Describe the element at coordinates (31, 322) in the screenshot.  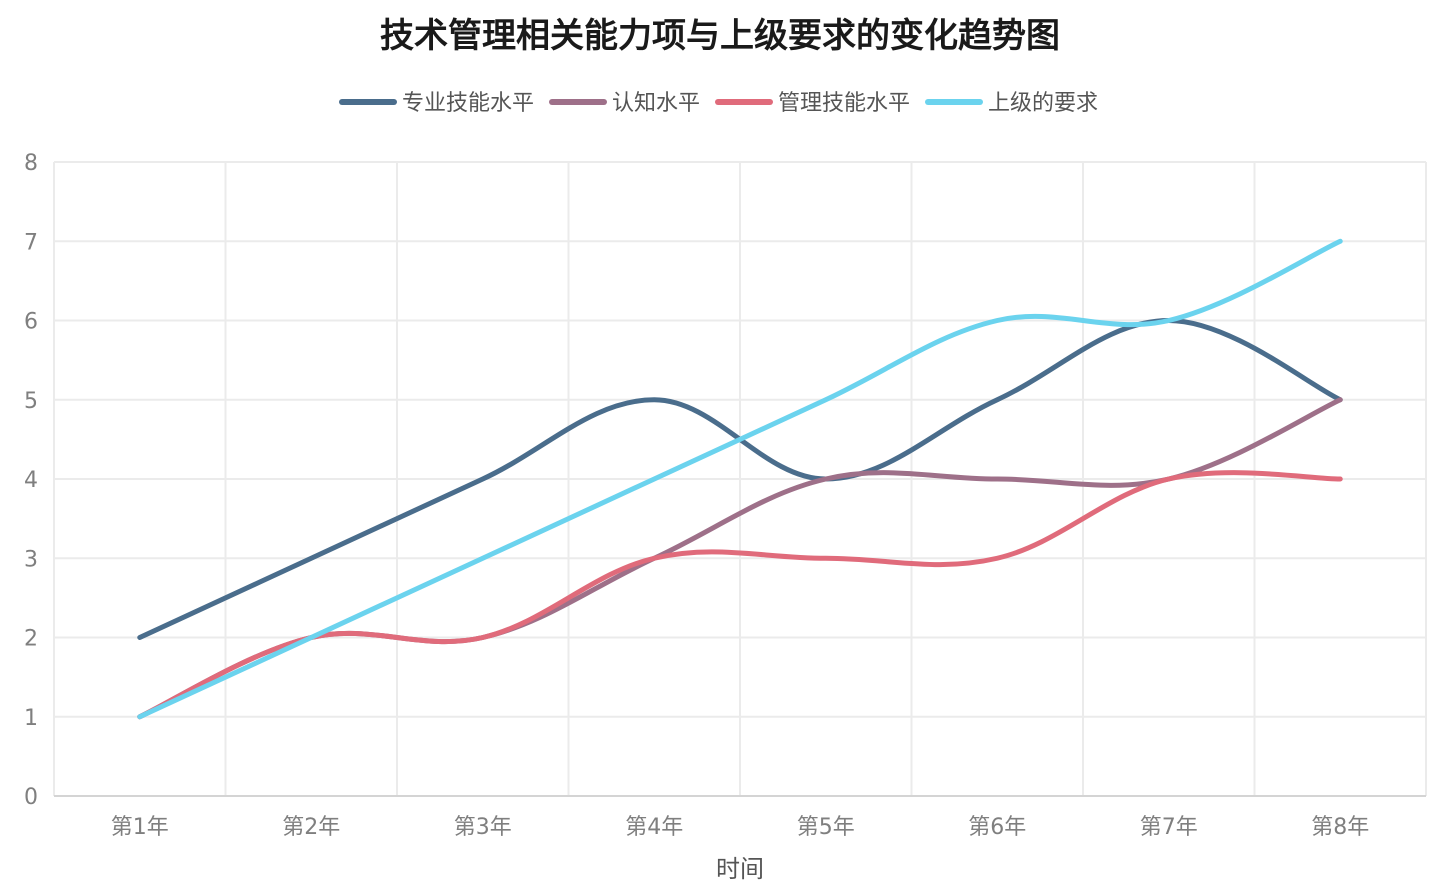
I see `y-tick-label: 6` at that location.